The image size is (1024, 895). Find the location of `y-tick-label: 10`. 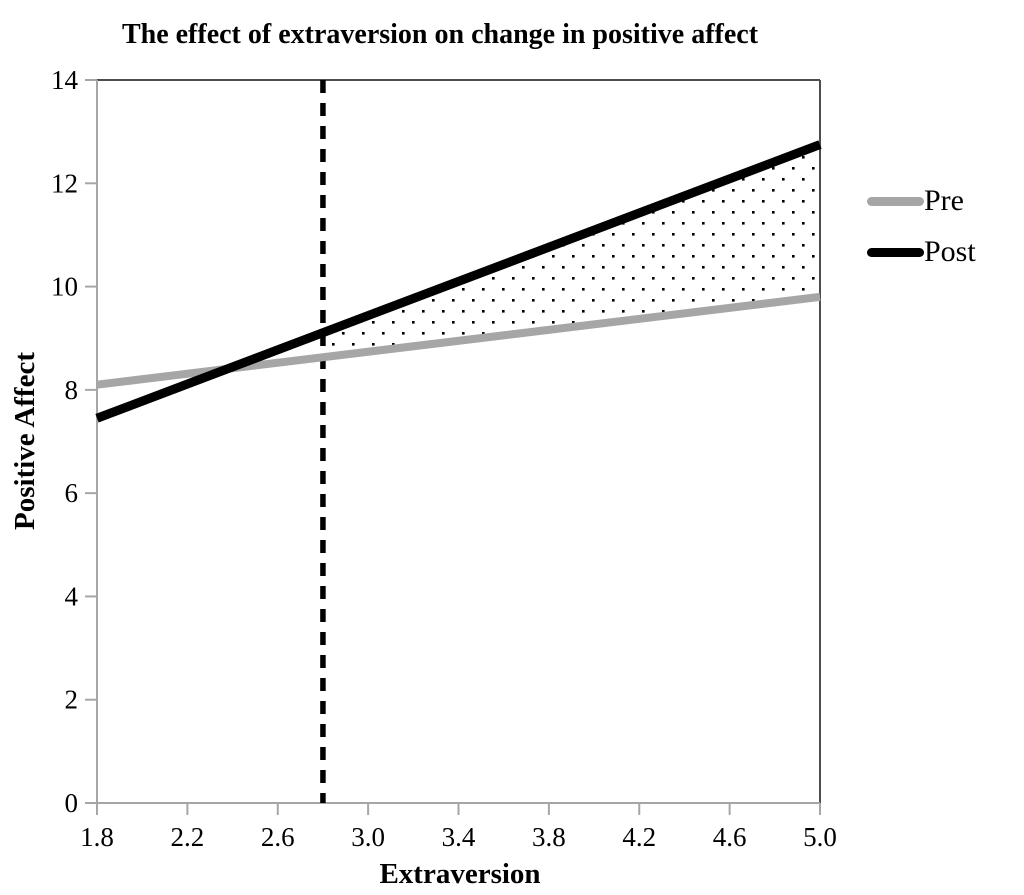

y-tick-label: 10 is located at coordinates (64, 287).